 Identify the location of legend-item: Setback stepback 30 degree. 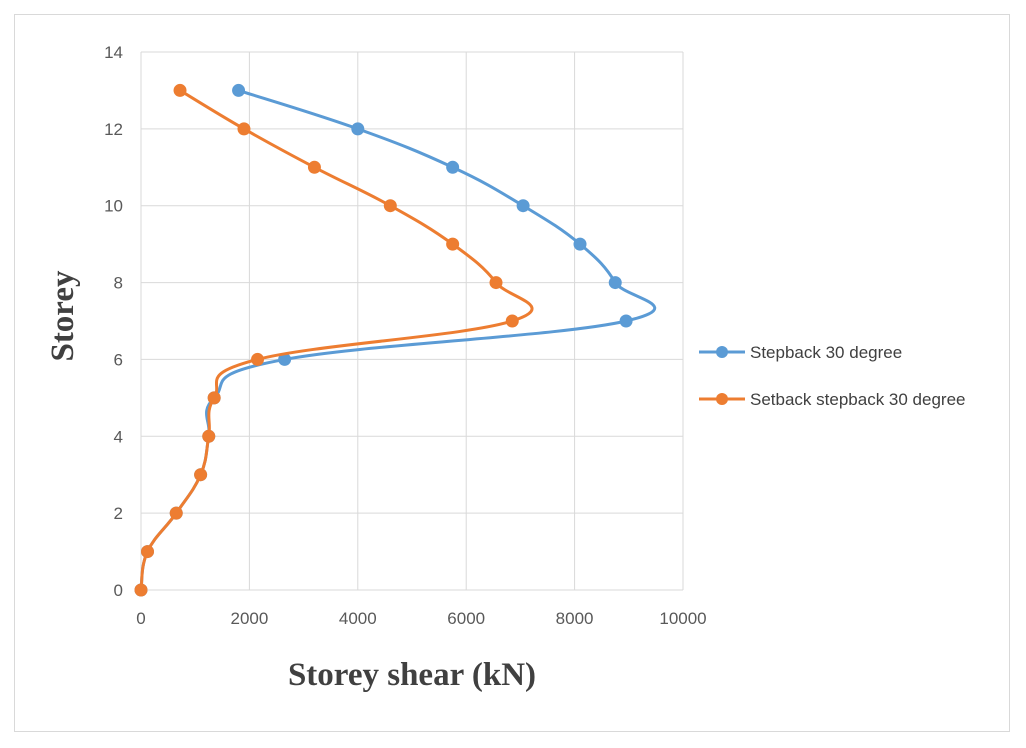
(832, 399).